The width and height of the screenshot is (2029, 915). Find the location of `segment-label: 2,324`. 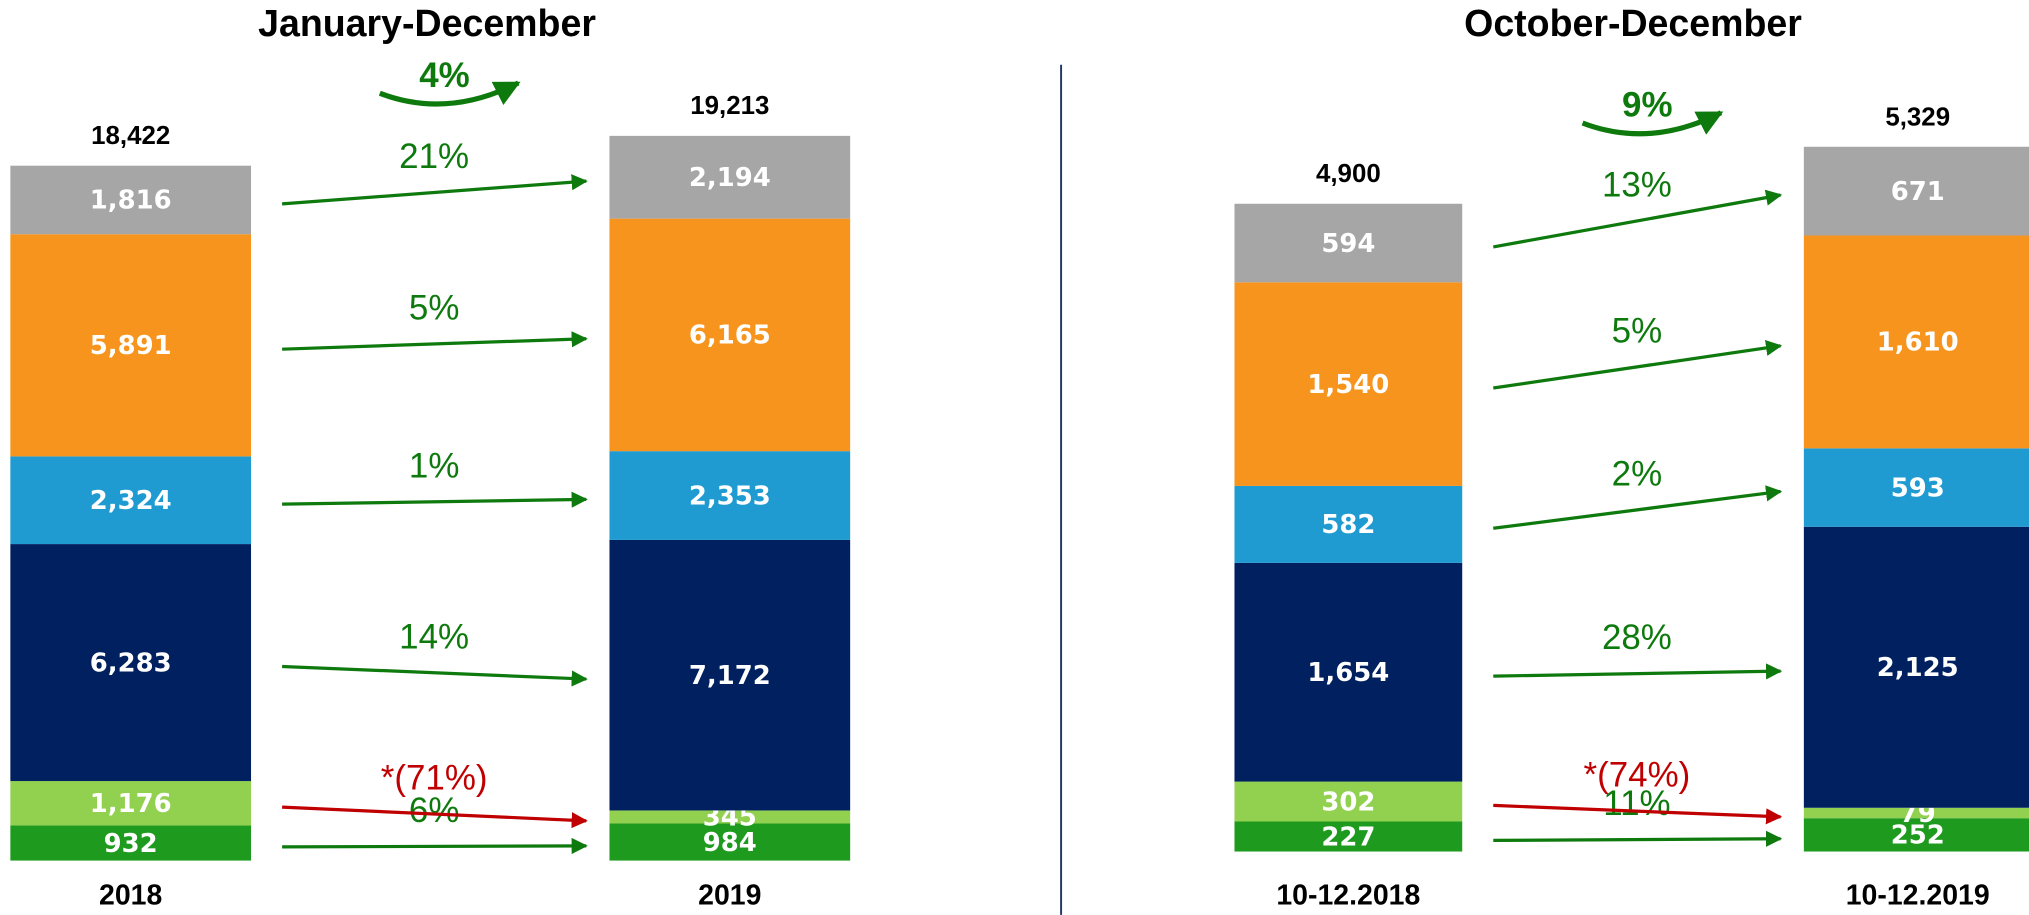

segment-label: 2,324 is located at coordinates (131, 501).